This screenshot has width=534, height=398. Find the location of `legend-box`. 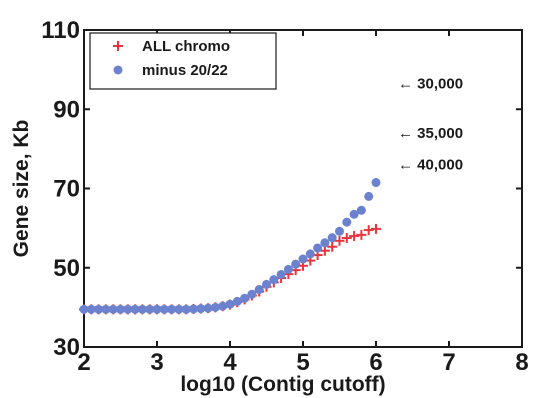

legend-box is located at coordinates (183, 61).